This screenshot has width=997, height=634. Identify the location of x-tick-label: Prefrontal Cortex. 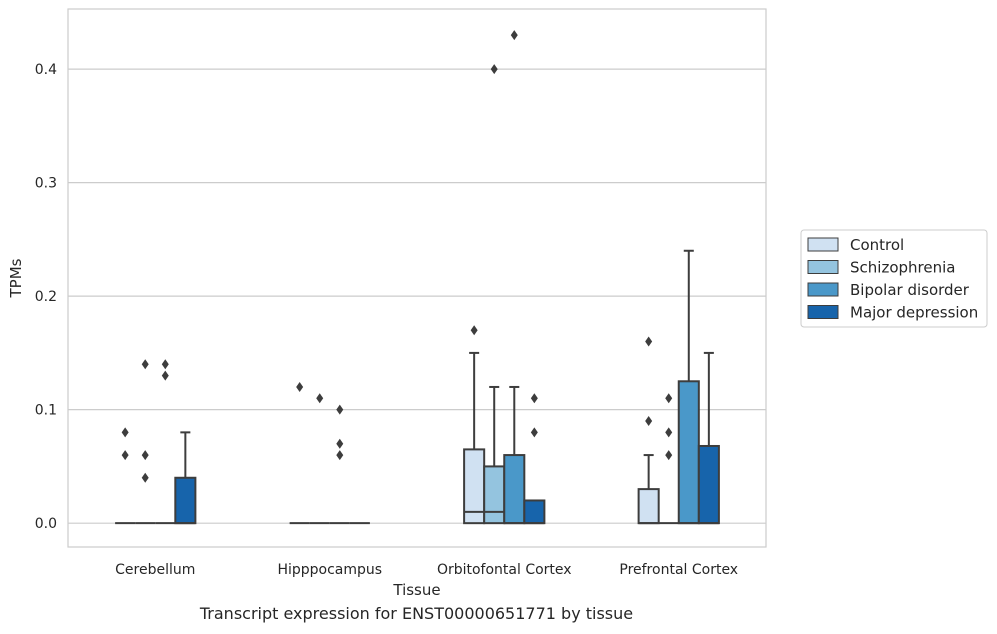
(678, 570).